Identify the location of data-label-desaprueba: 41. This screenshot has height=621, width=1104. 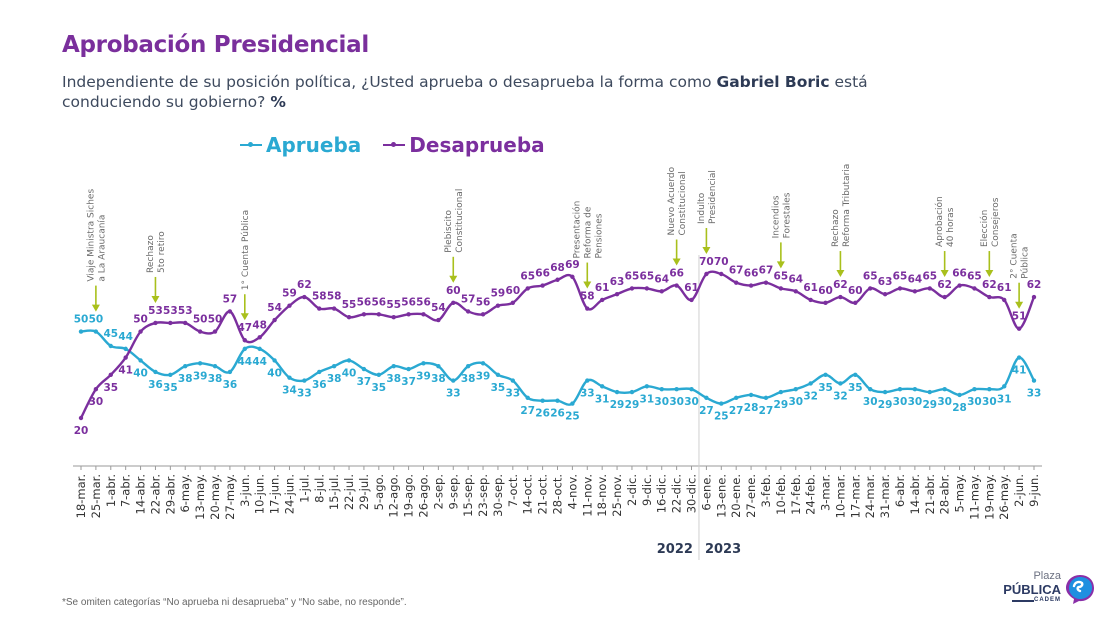
(125, 371).